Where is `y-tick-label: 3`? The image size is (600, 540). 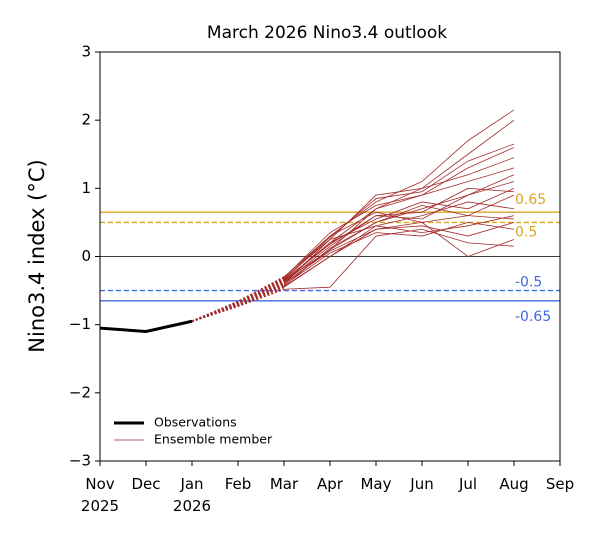 y-tick-label: 3 is located at coordinates (86, 52).